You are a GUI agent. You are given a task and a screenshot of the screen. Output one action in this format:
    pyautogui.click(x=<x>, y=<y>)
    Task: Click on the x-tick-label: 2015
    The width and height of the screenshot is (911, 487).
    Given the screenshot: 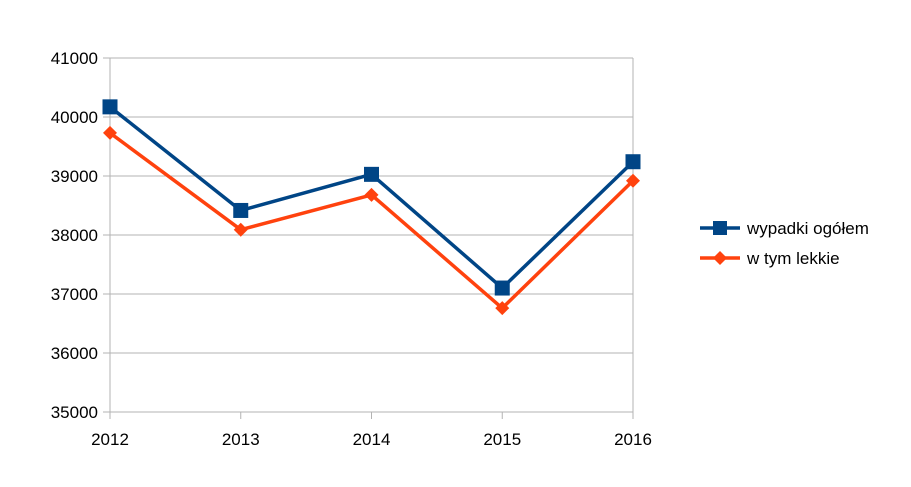 What is the action you would take?
    pyautogui.click(x=502, y=439)
    